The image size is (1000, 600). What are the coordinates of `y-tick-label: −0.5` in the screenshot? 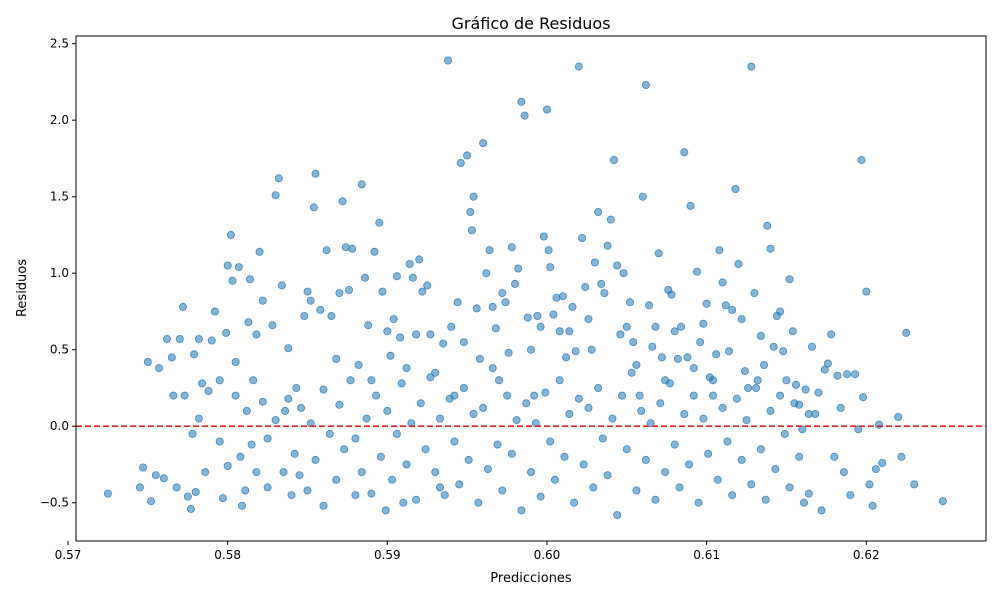 It's located at (54, 503).